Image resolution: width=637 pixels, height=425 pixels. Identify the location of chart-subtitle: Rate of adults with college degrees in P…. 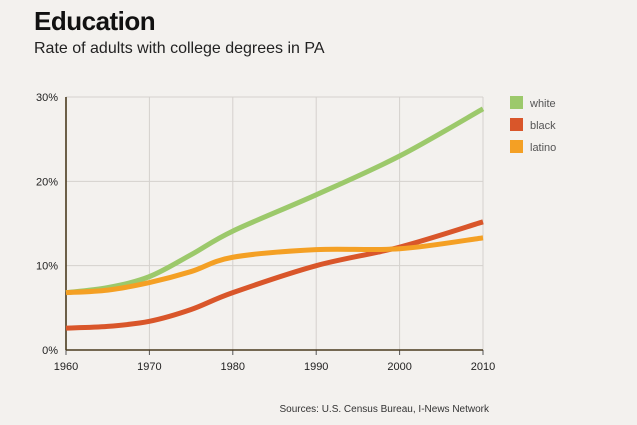
(179, 48).